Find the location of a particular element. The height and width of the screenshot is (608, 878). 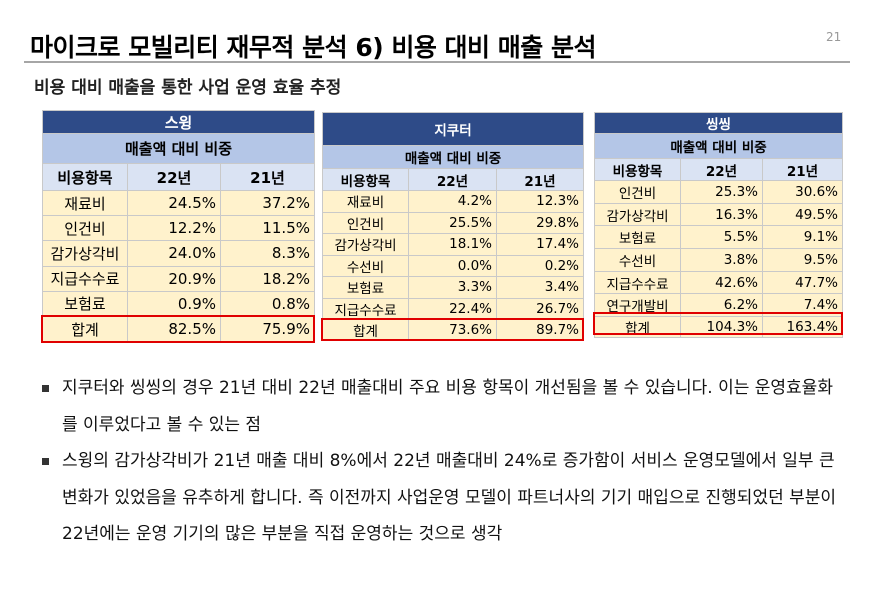

cell-value: 18.2% is located at coordinates (267, 278).